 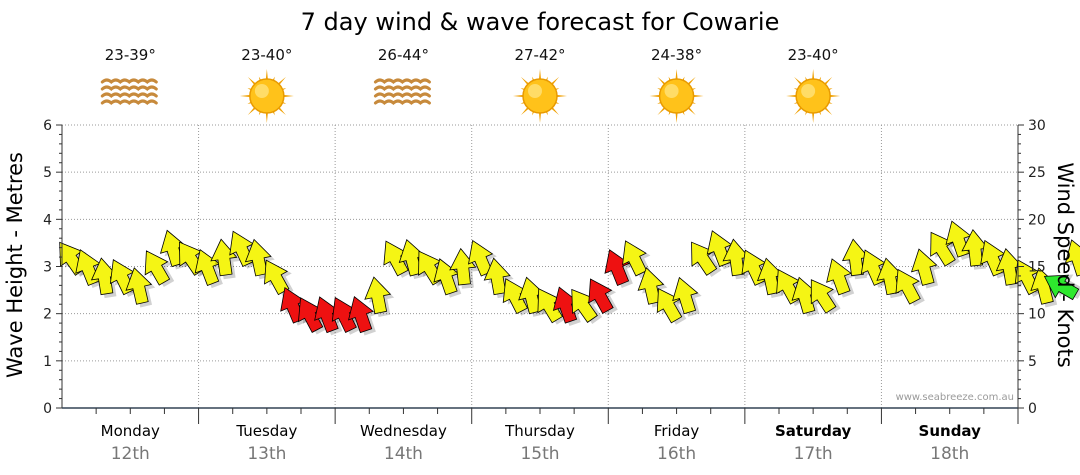 What do you see at coordinates (955, 397) in the screenshot?
I see `watermark: www.seabreeze.com.au` at bounding box center [955, 397].